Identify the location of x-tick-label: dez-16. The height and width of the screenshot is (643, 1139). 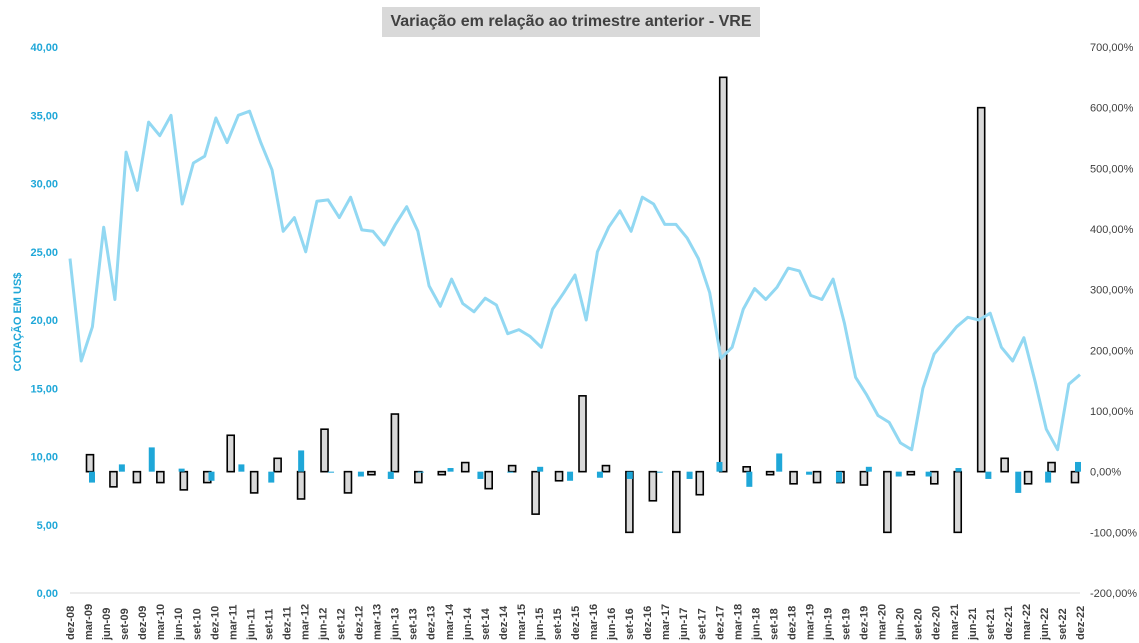
(648, 623).